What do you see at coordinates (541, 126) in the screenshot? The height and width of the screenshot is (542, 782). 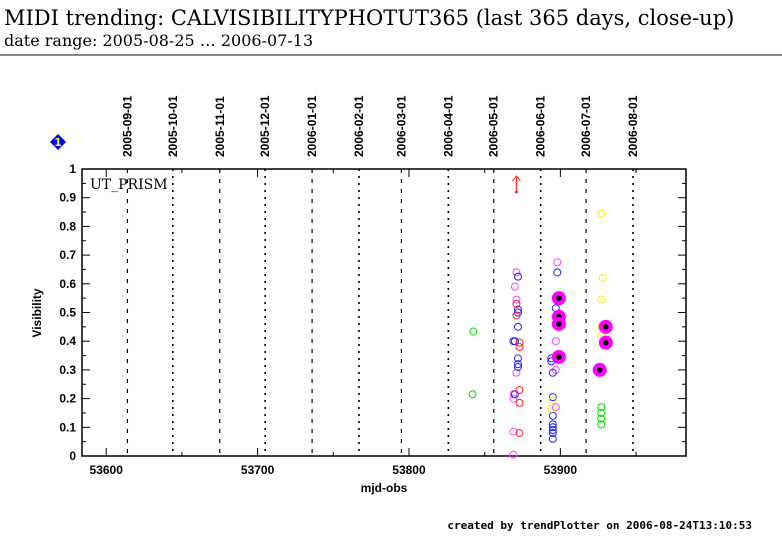 I see `date-marker-label: 2006-06-01` at bounding box center [541, 126].